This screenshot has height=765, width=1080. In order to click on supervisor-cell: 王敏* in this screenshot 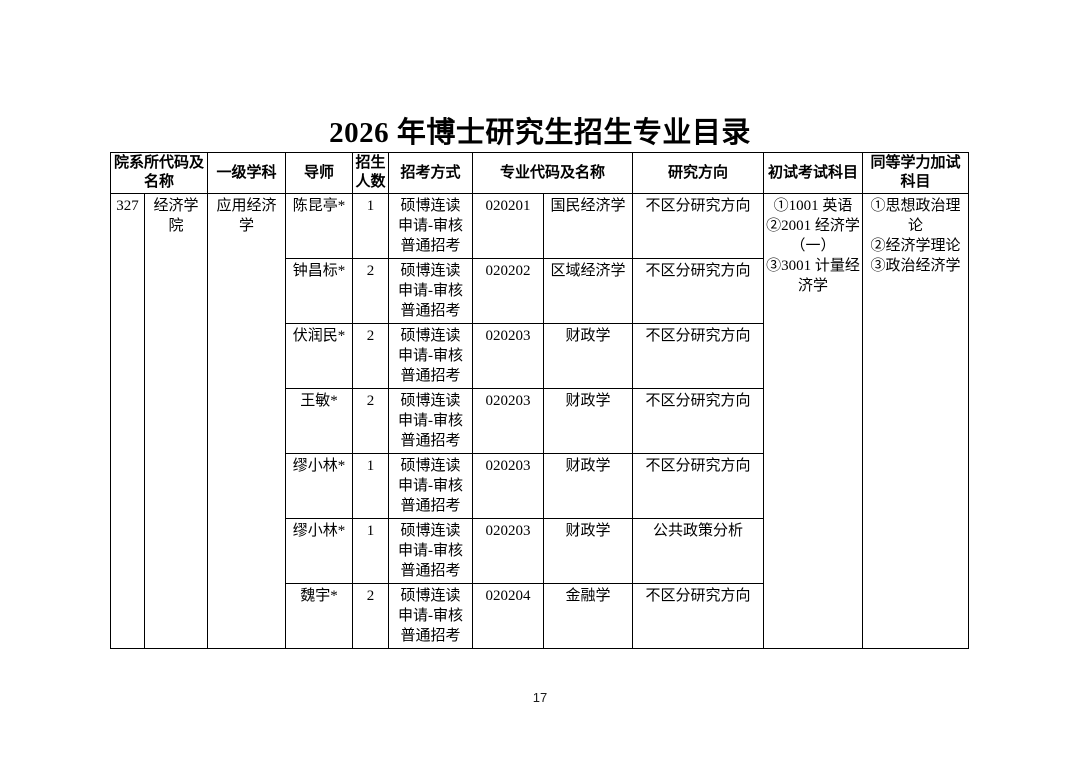, I will do `click(319, 421)`.